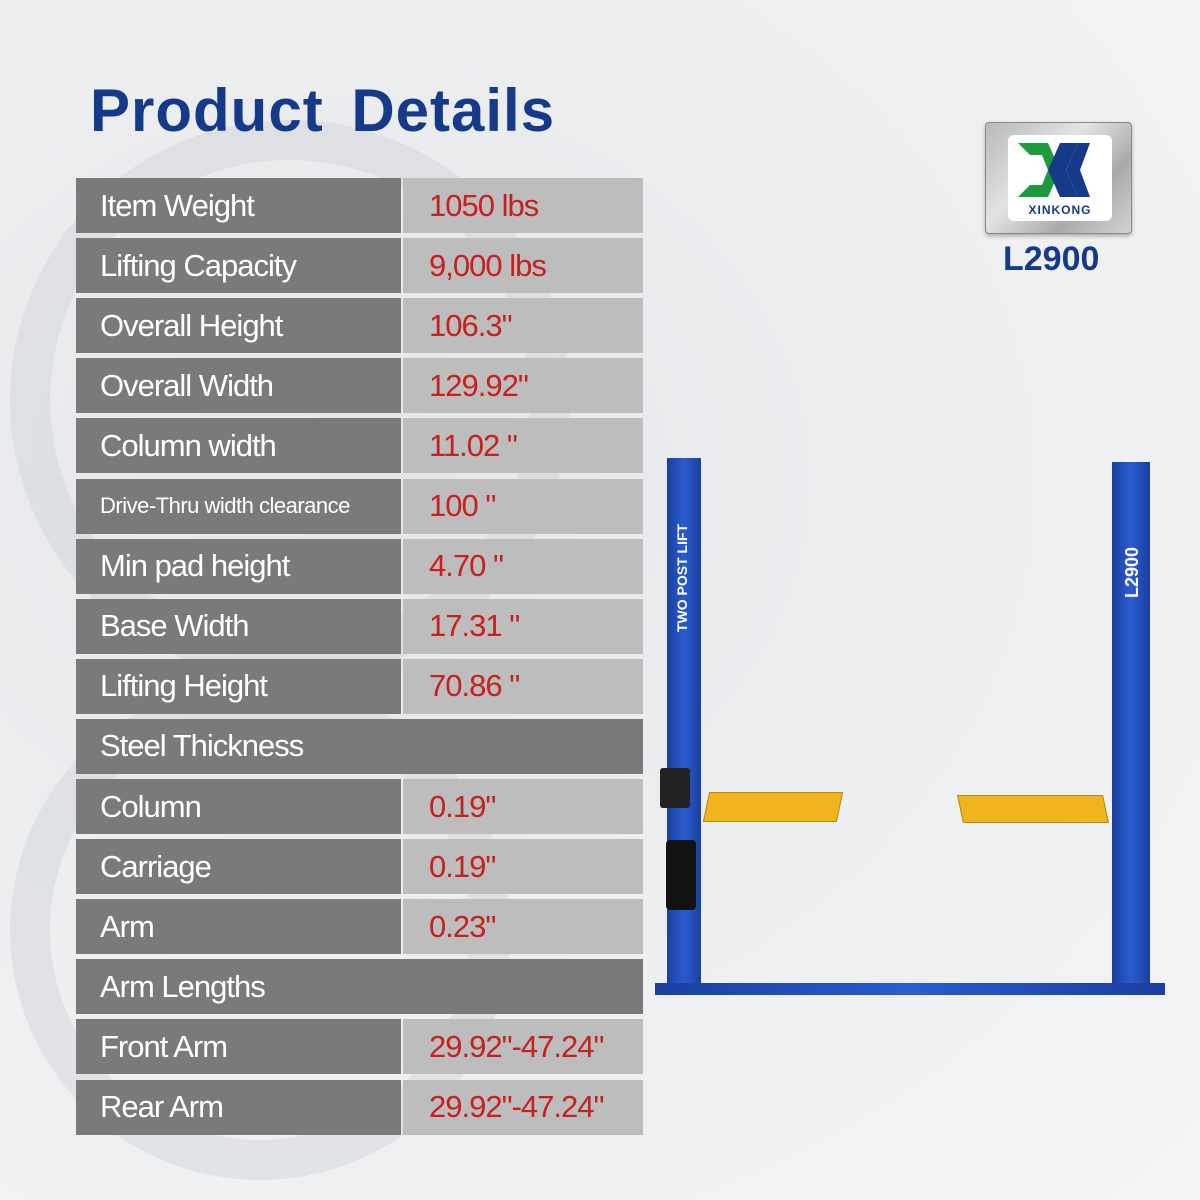 This screenshot has width=1200, height=1200. I want to click on spec-value: 0.23", so click(462, 926).